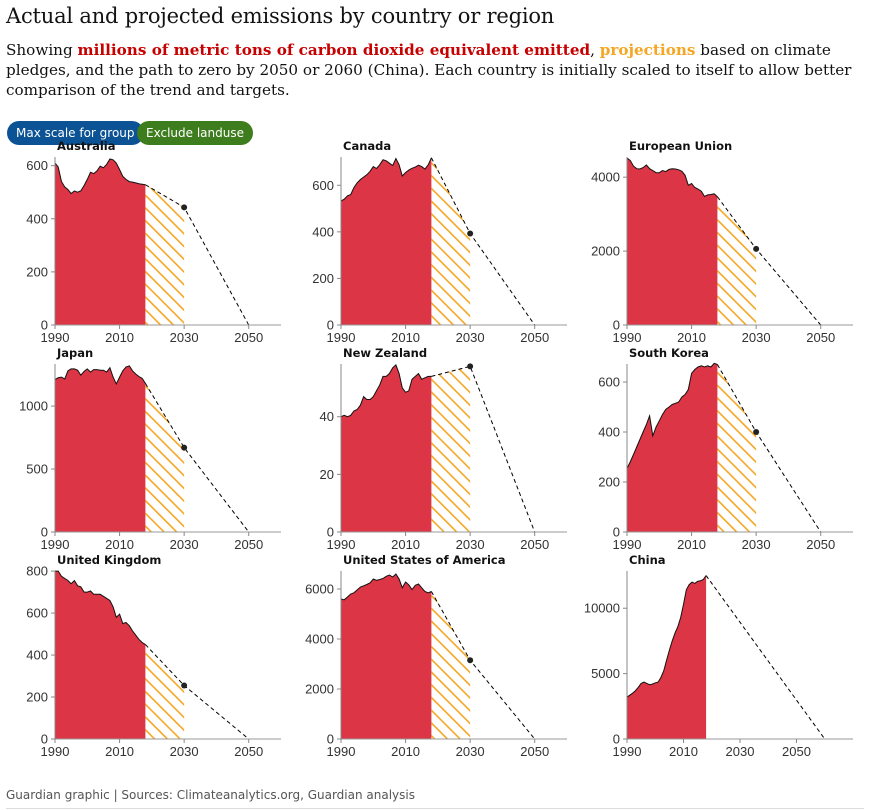 Image resolution: width=872 pixels, height=810 pixels. I want to click on y-tick-label-canada: 600, so click(323, 185).